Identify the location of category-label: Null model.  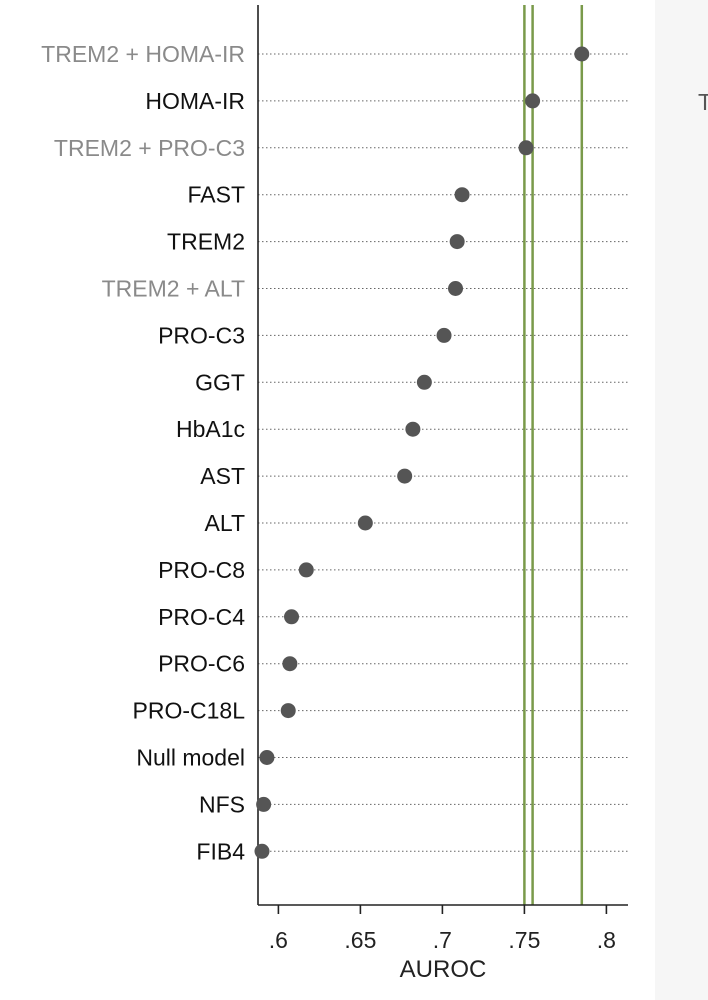
(190, 758).